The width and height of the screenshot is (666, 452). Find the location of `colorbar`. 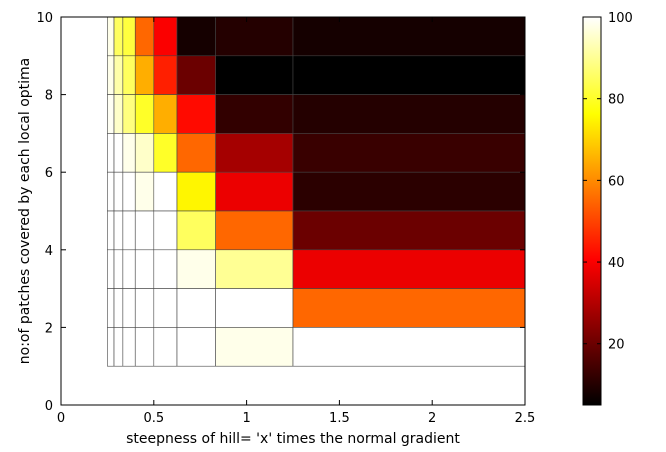

colorbar is located at coordinates (592, 211).